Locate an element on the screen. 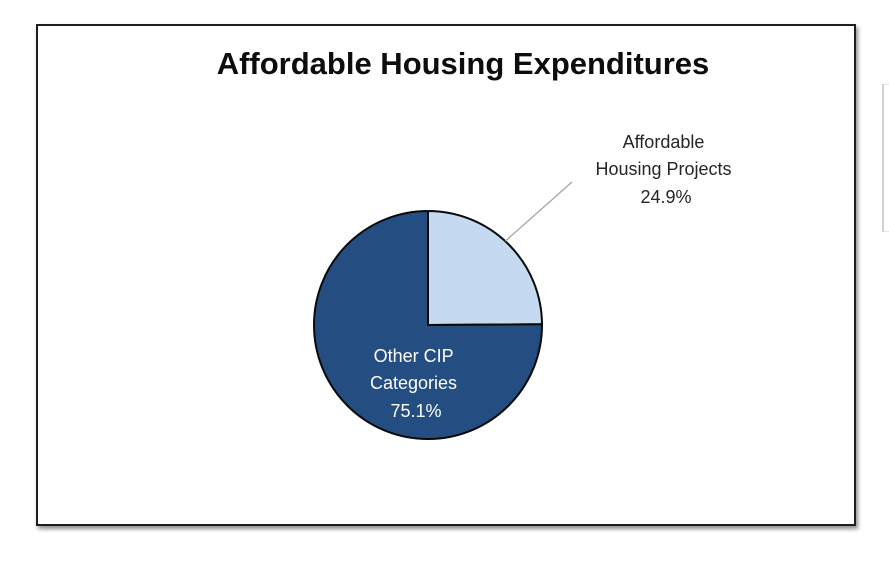 This screenshot has height=561, width=889. leader-line is located at coordinates (538, 211).